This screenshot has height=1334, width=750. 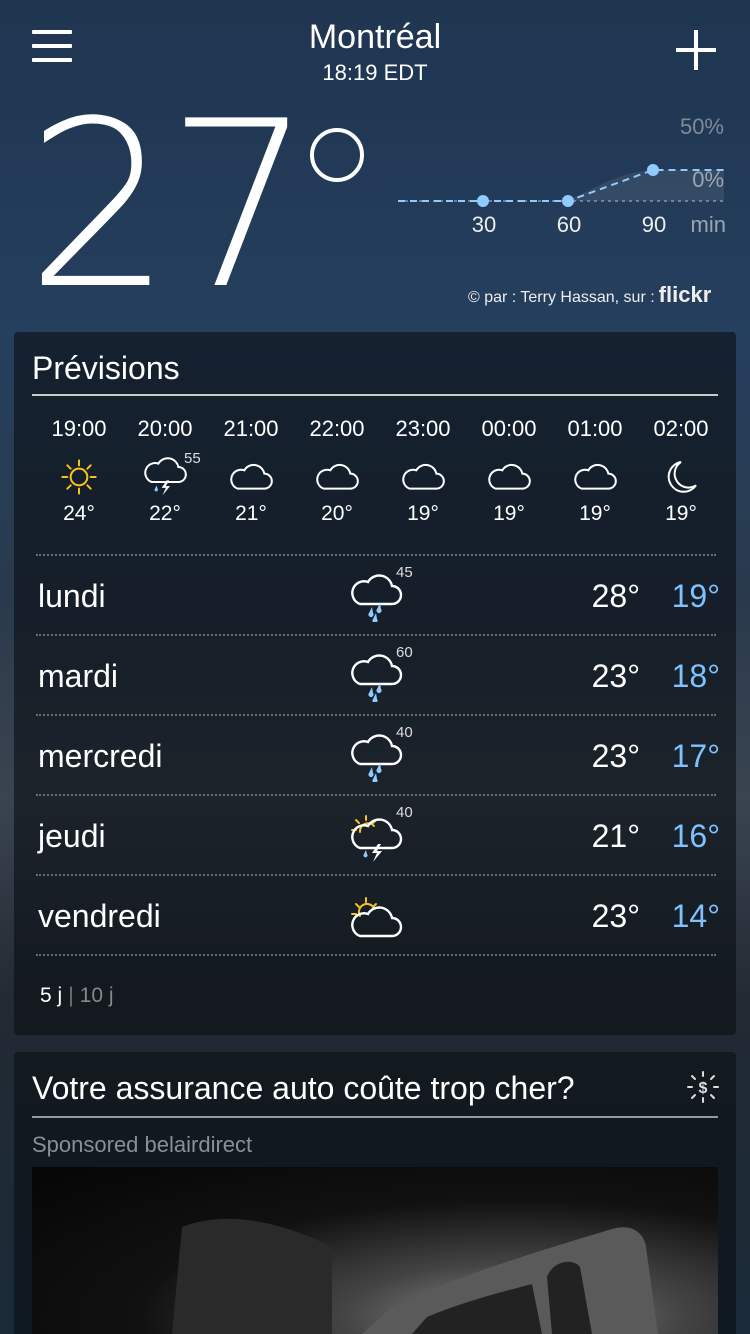 What do you see at coordinates (708, 224) in the screenshot?
I see `x-unit: min` at bounding box center [708, 224].